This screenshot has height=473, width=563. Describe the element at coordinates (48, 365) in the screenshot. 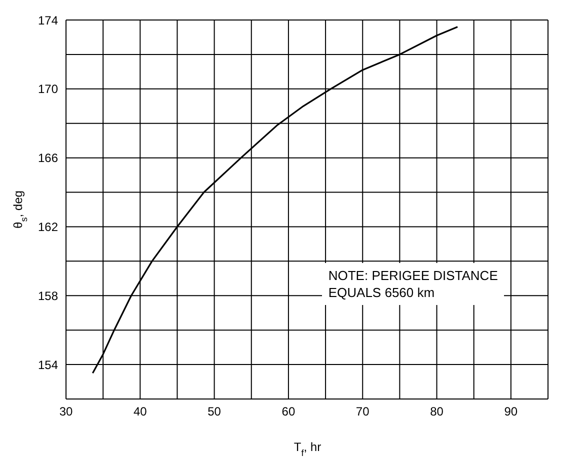

I see `y-tick-label: 154` at that location.